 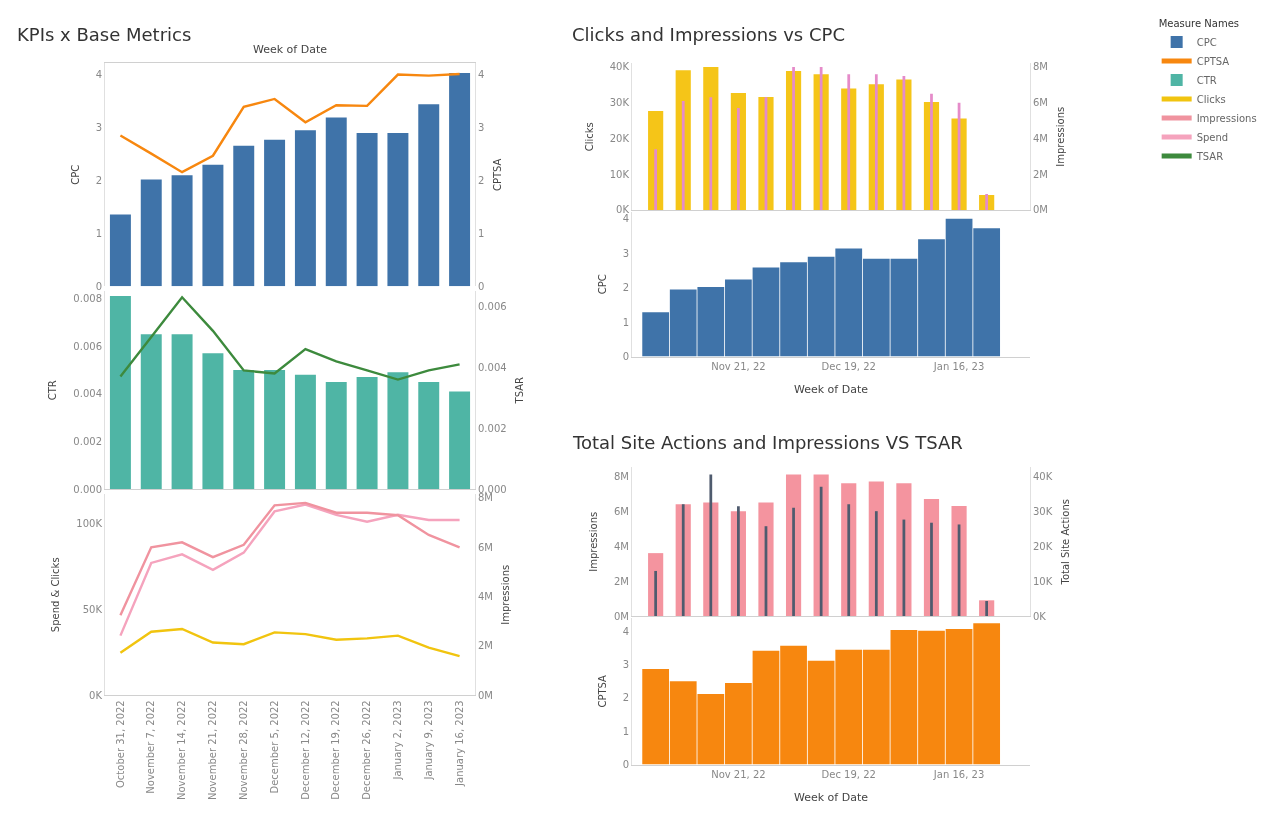 What do you see at coordinates (481, 233) in the screenshot?
I see `y2-tick-label: 1` at bounding box center [481, 233].